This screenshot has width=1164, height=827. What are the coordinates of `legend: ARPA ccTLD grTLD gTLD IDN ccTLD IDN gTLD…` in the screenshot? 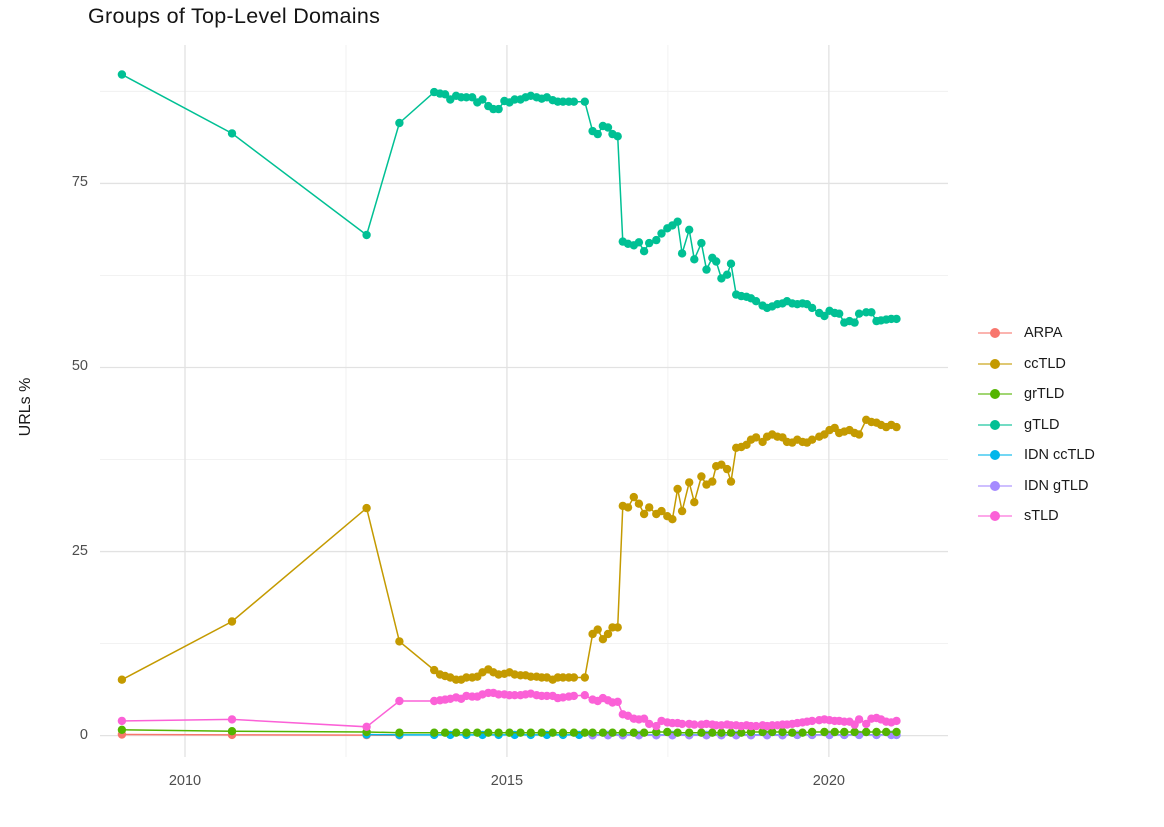 It's located at (1036, 425).